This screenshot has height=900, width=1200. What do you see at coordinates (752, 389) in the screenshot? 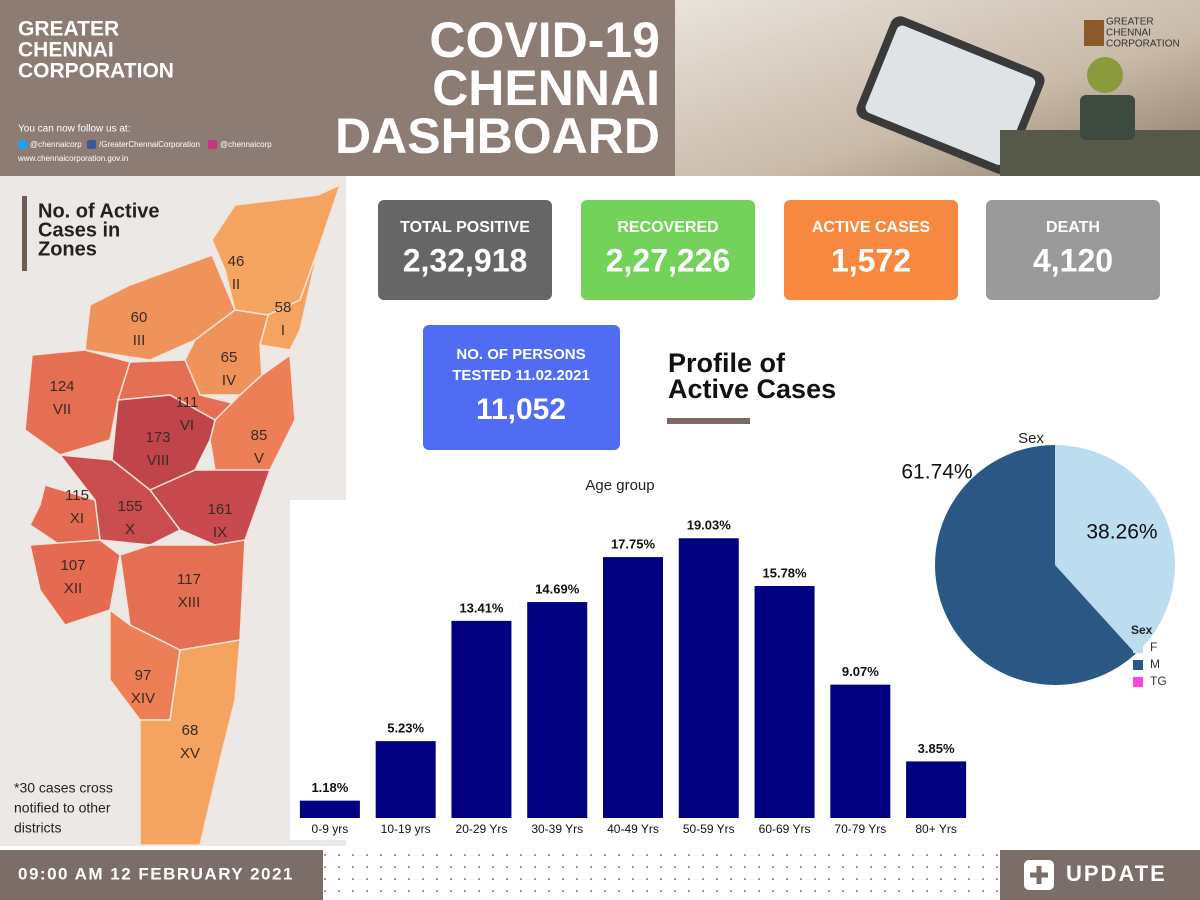
I see `profile-title: Active Cases` at bounding box center [752, 389].